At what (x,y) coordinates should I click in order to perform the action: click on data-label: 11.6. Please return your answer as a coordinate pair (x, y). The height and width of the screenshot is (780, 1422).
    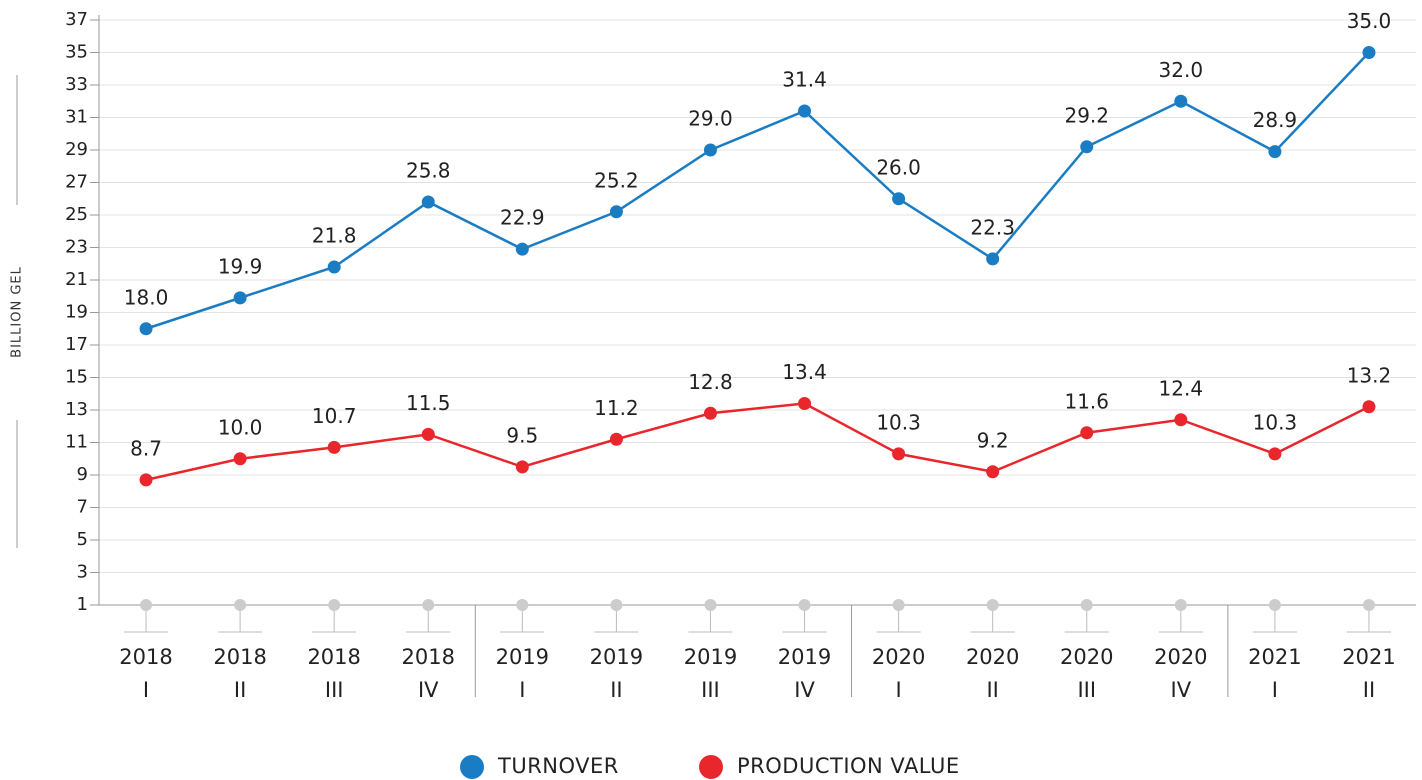
    Looking at the image, I should click on (1086, 401).